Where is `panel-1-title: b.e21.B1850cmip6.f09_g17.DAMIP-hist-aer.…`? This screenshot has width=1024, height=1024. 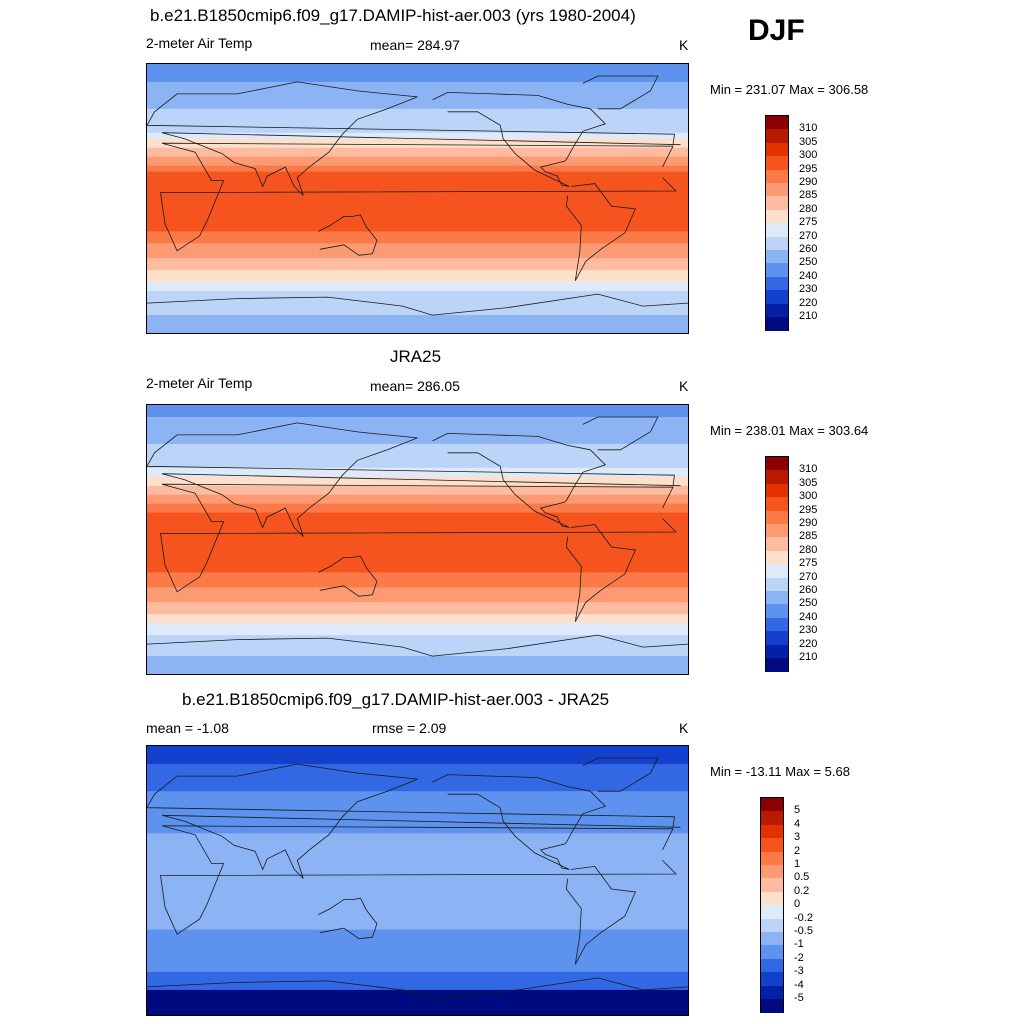 panel-1-title: b.e21.B1850cmip6.f09_g17.DAMIP-hist-aer.… is located at coordinates (393, 15).